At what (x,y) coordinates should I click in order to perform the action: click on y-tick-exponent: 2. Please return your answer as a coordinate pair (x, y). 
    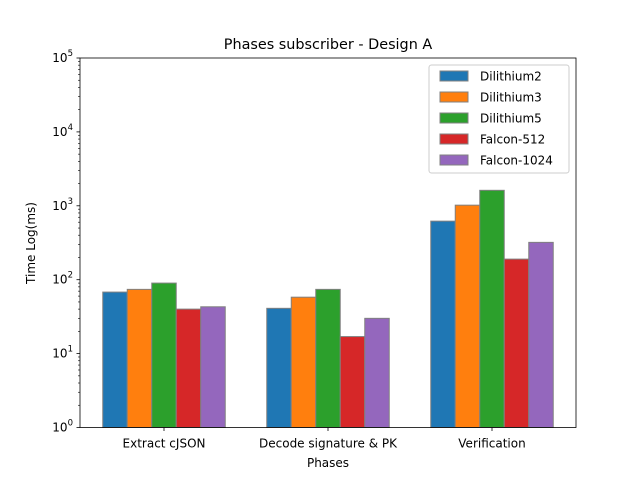
    Looking at the image, I should click on (70, 276).